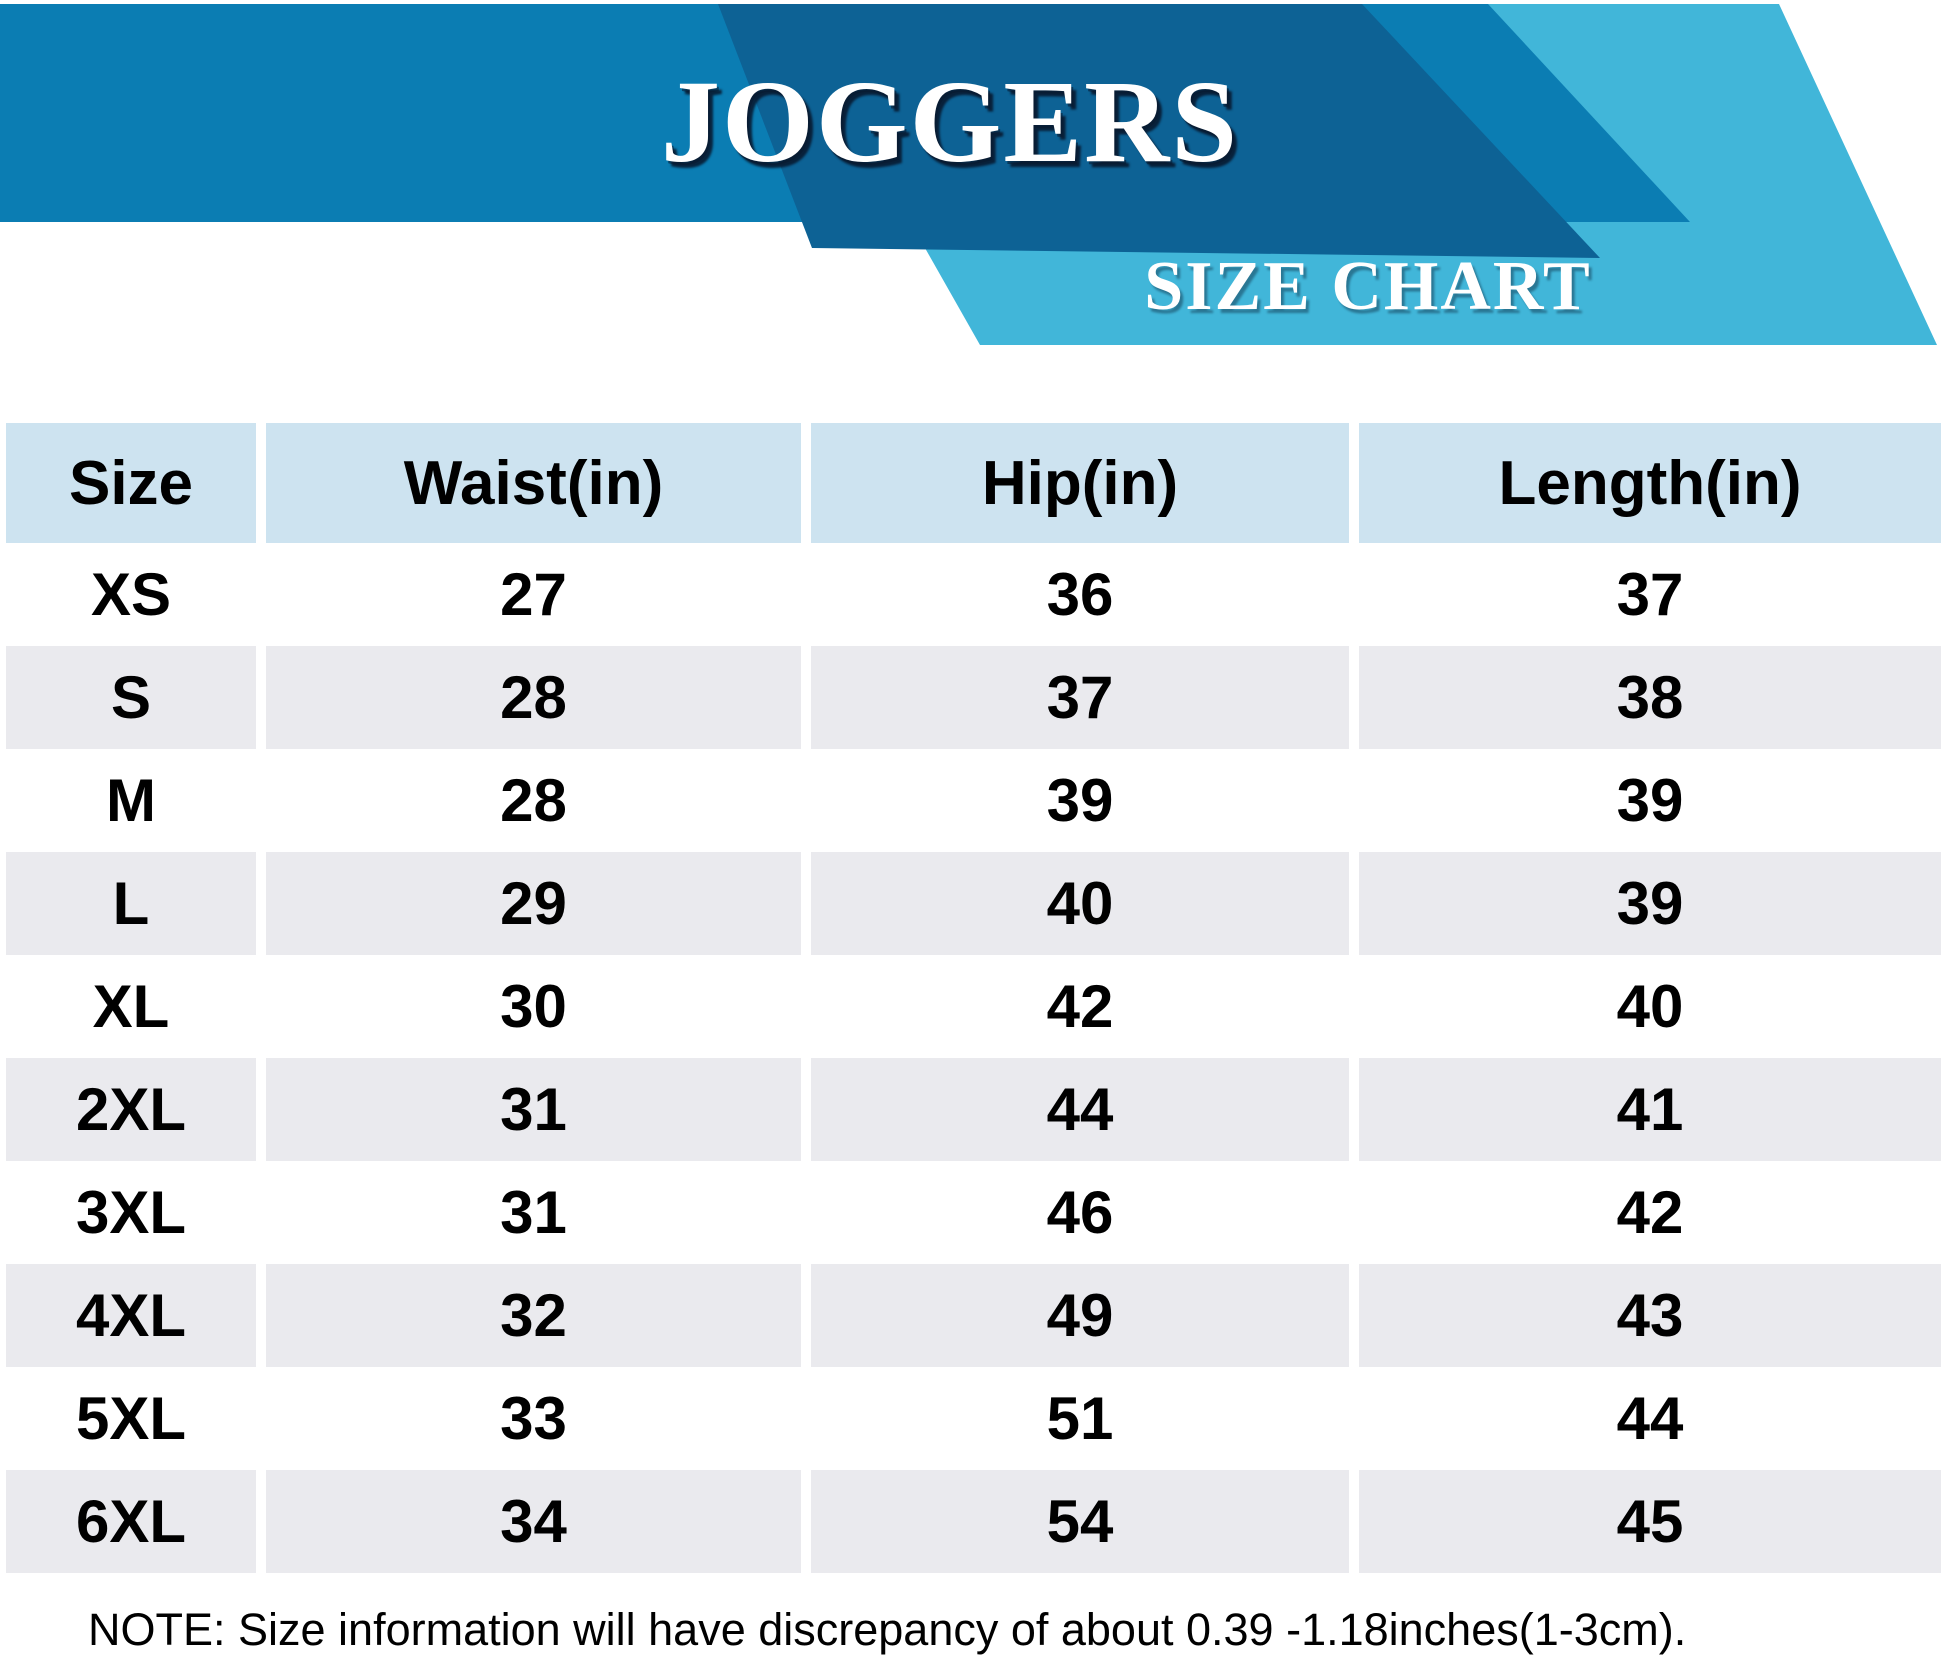 This screenshot has height=1672, width=1946. I want to click on waist-value-cell: 32, so click(533, 1315).